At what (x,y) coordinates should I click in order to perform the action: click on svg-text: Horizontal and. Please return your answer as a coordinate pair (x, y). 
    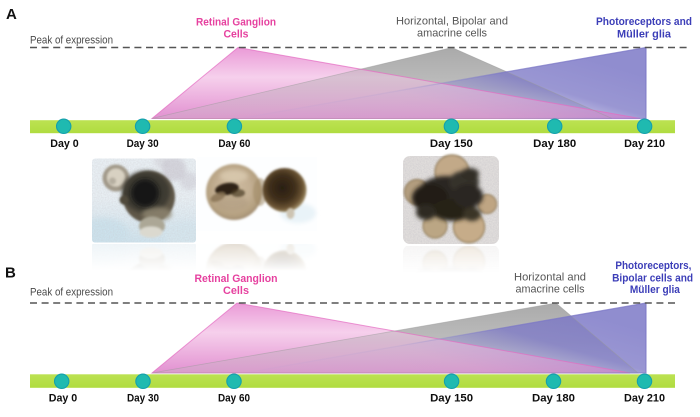
    Looking at the image, I should click on (550, 278).